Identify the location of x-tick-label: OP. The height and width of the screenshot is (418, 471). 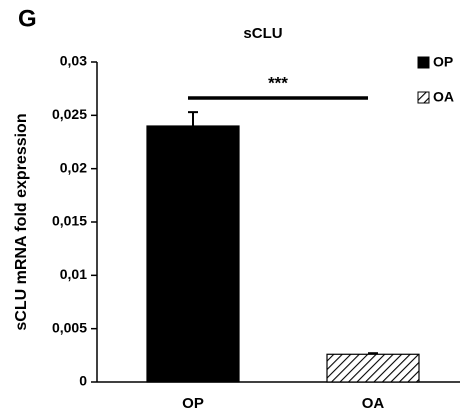
(193, 403).